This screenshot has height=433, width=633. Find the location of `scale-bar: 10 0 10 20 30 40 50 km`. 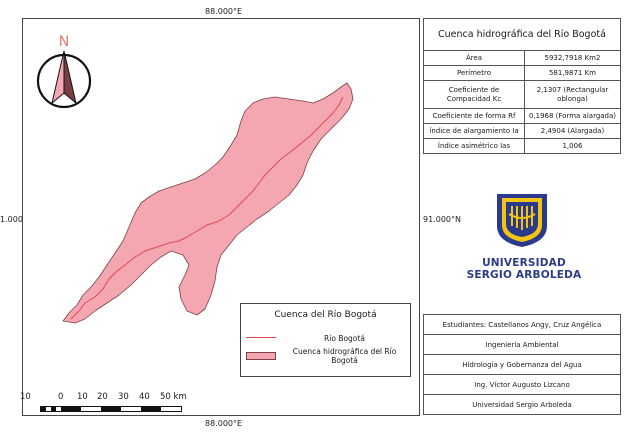

scale-bar: 10 0 10 20 30 40 50 km is located at coordinates (118, 403).